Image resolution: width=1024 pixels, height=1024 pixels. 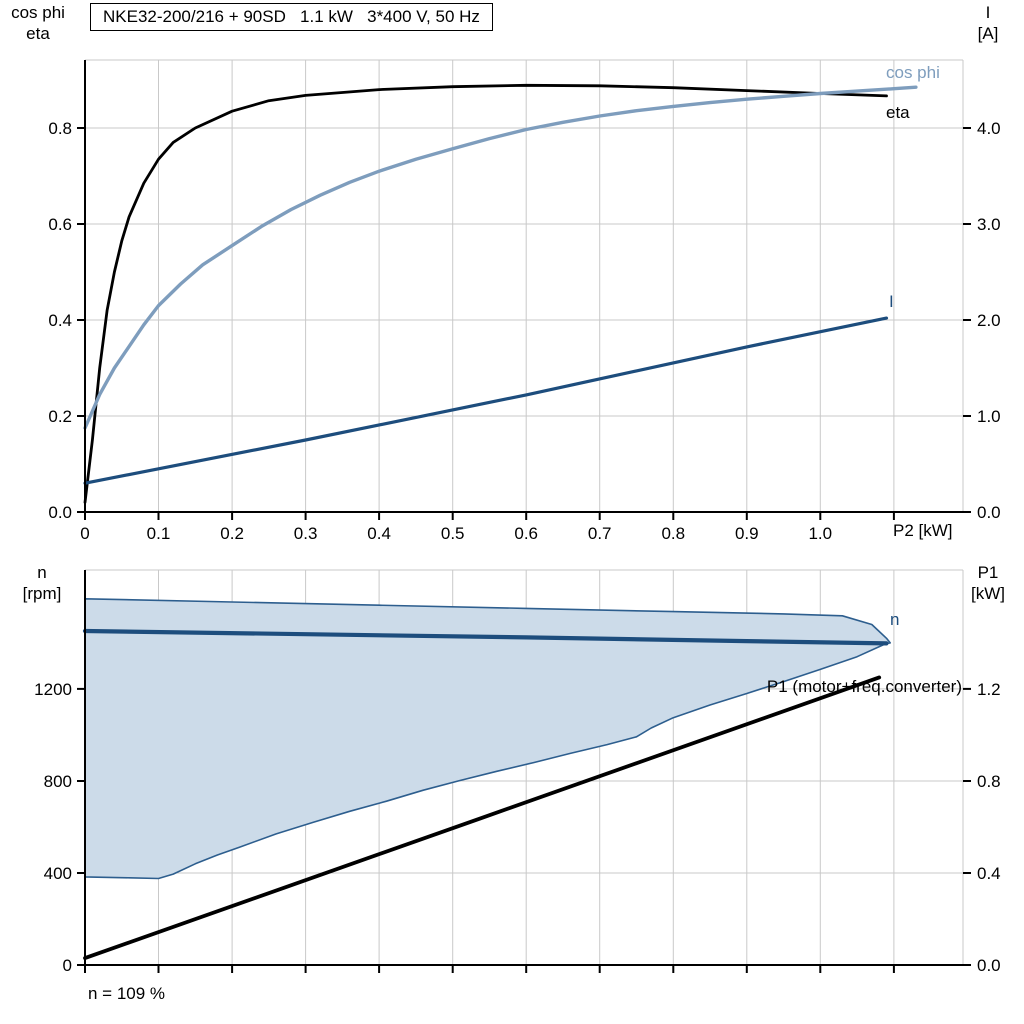 I want to click on right-tick-label: 0.8, so click(x=989, y=781).